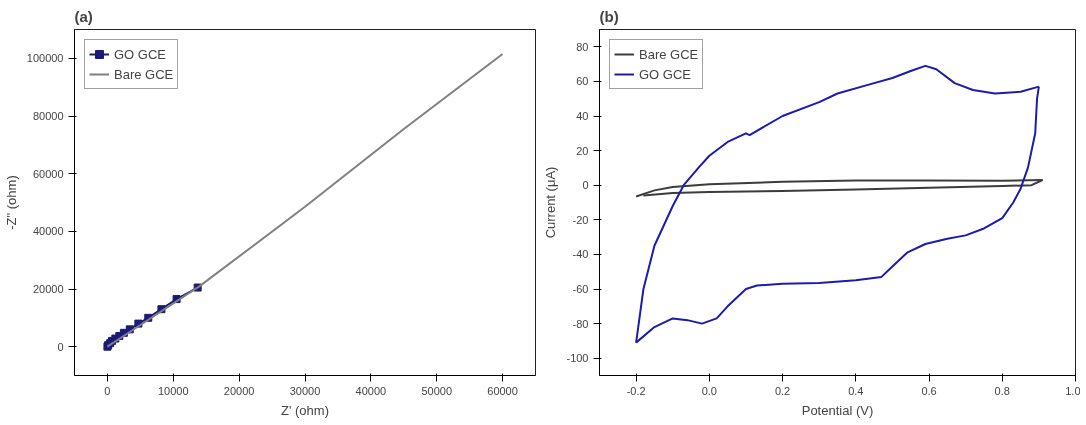 This screenshot has width=1086, height=425. I want to click on x-tick-label: 0.8, so click(1002, 390).